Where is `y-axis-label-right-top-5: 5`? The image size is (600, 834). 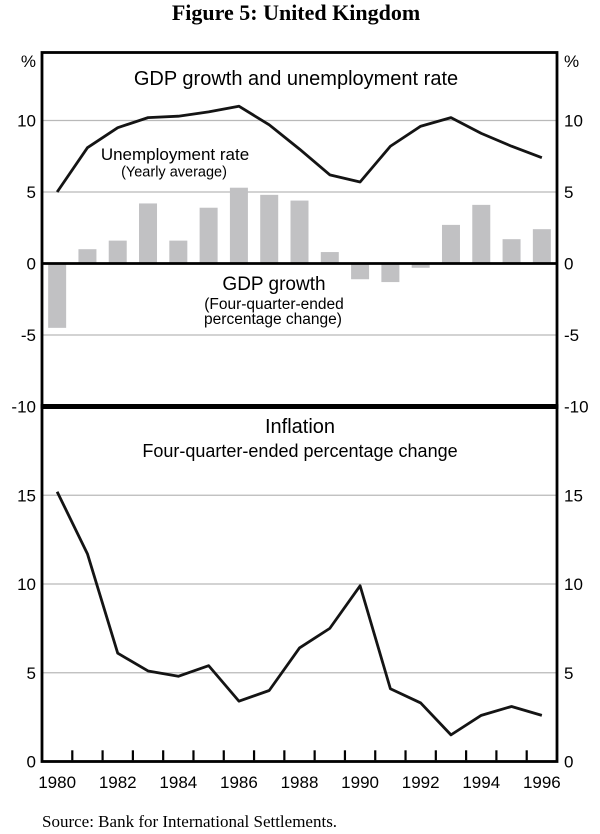 y-axis-label-right-top-5: 5 is located at coordinates (568, 192).